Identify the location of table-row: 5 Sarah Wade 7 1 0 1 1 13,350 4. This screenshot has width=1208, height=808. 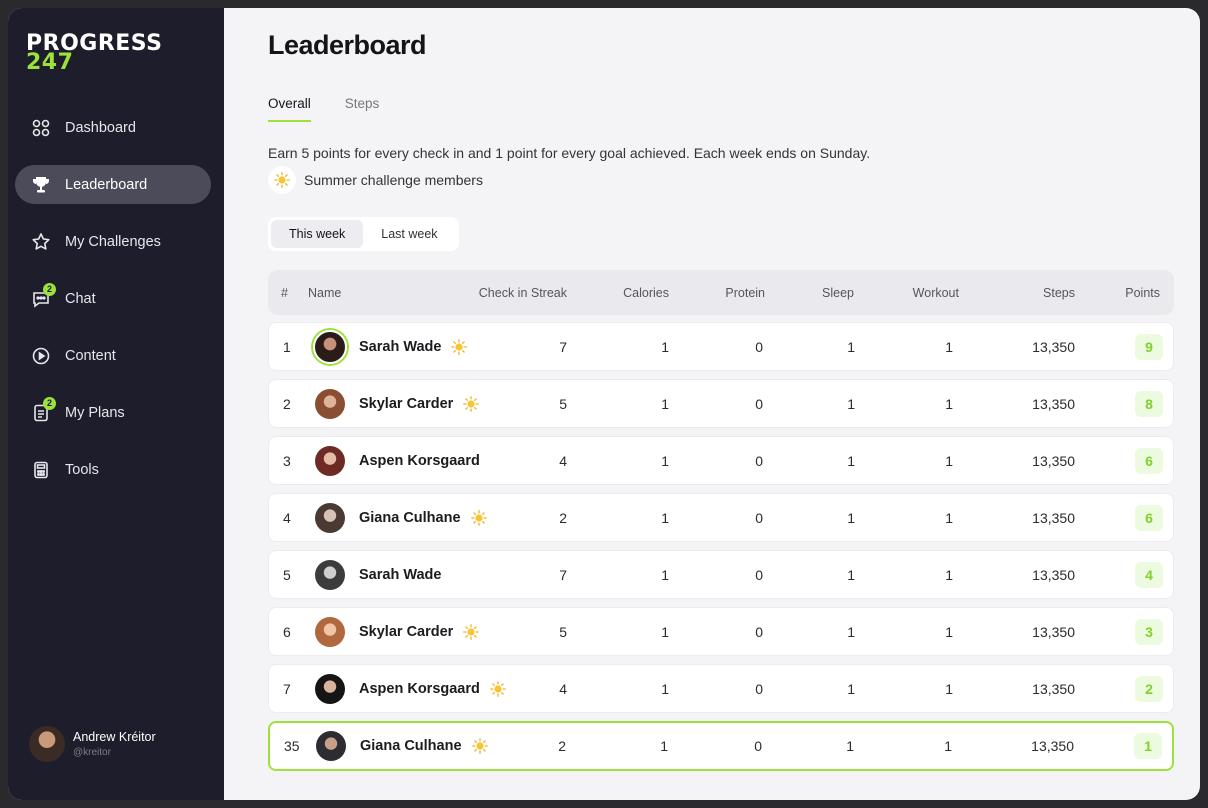
(721, 574).